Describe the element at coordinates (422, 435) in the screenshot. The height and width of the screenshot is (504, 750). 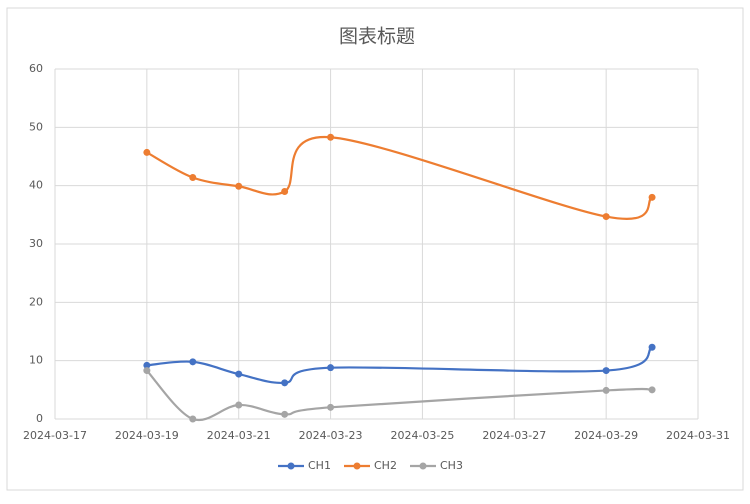
I see `x-tick-label: 2024-03-25` at that location.